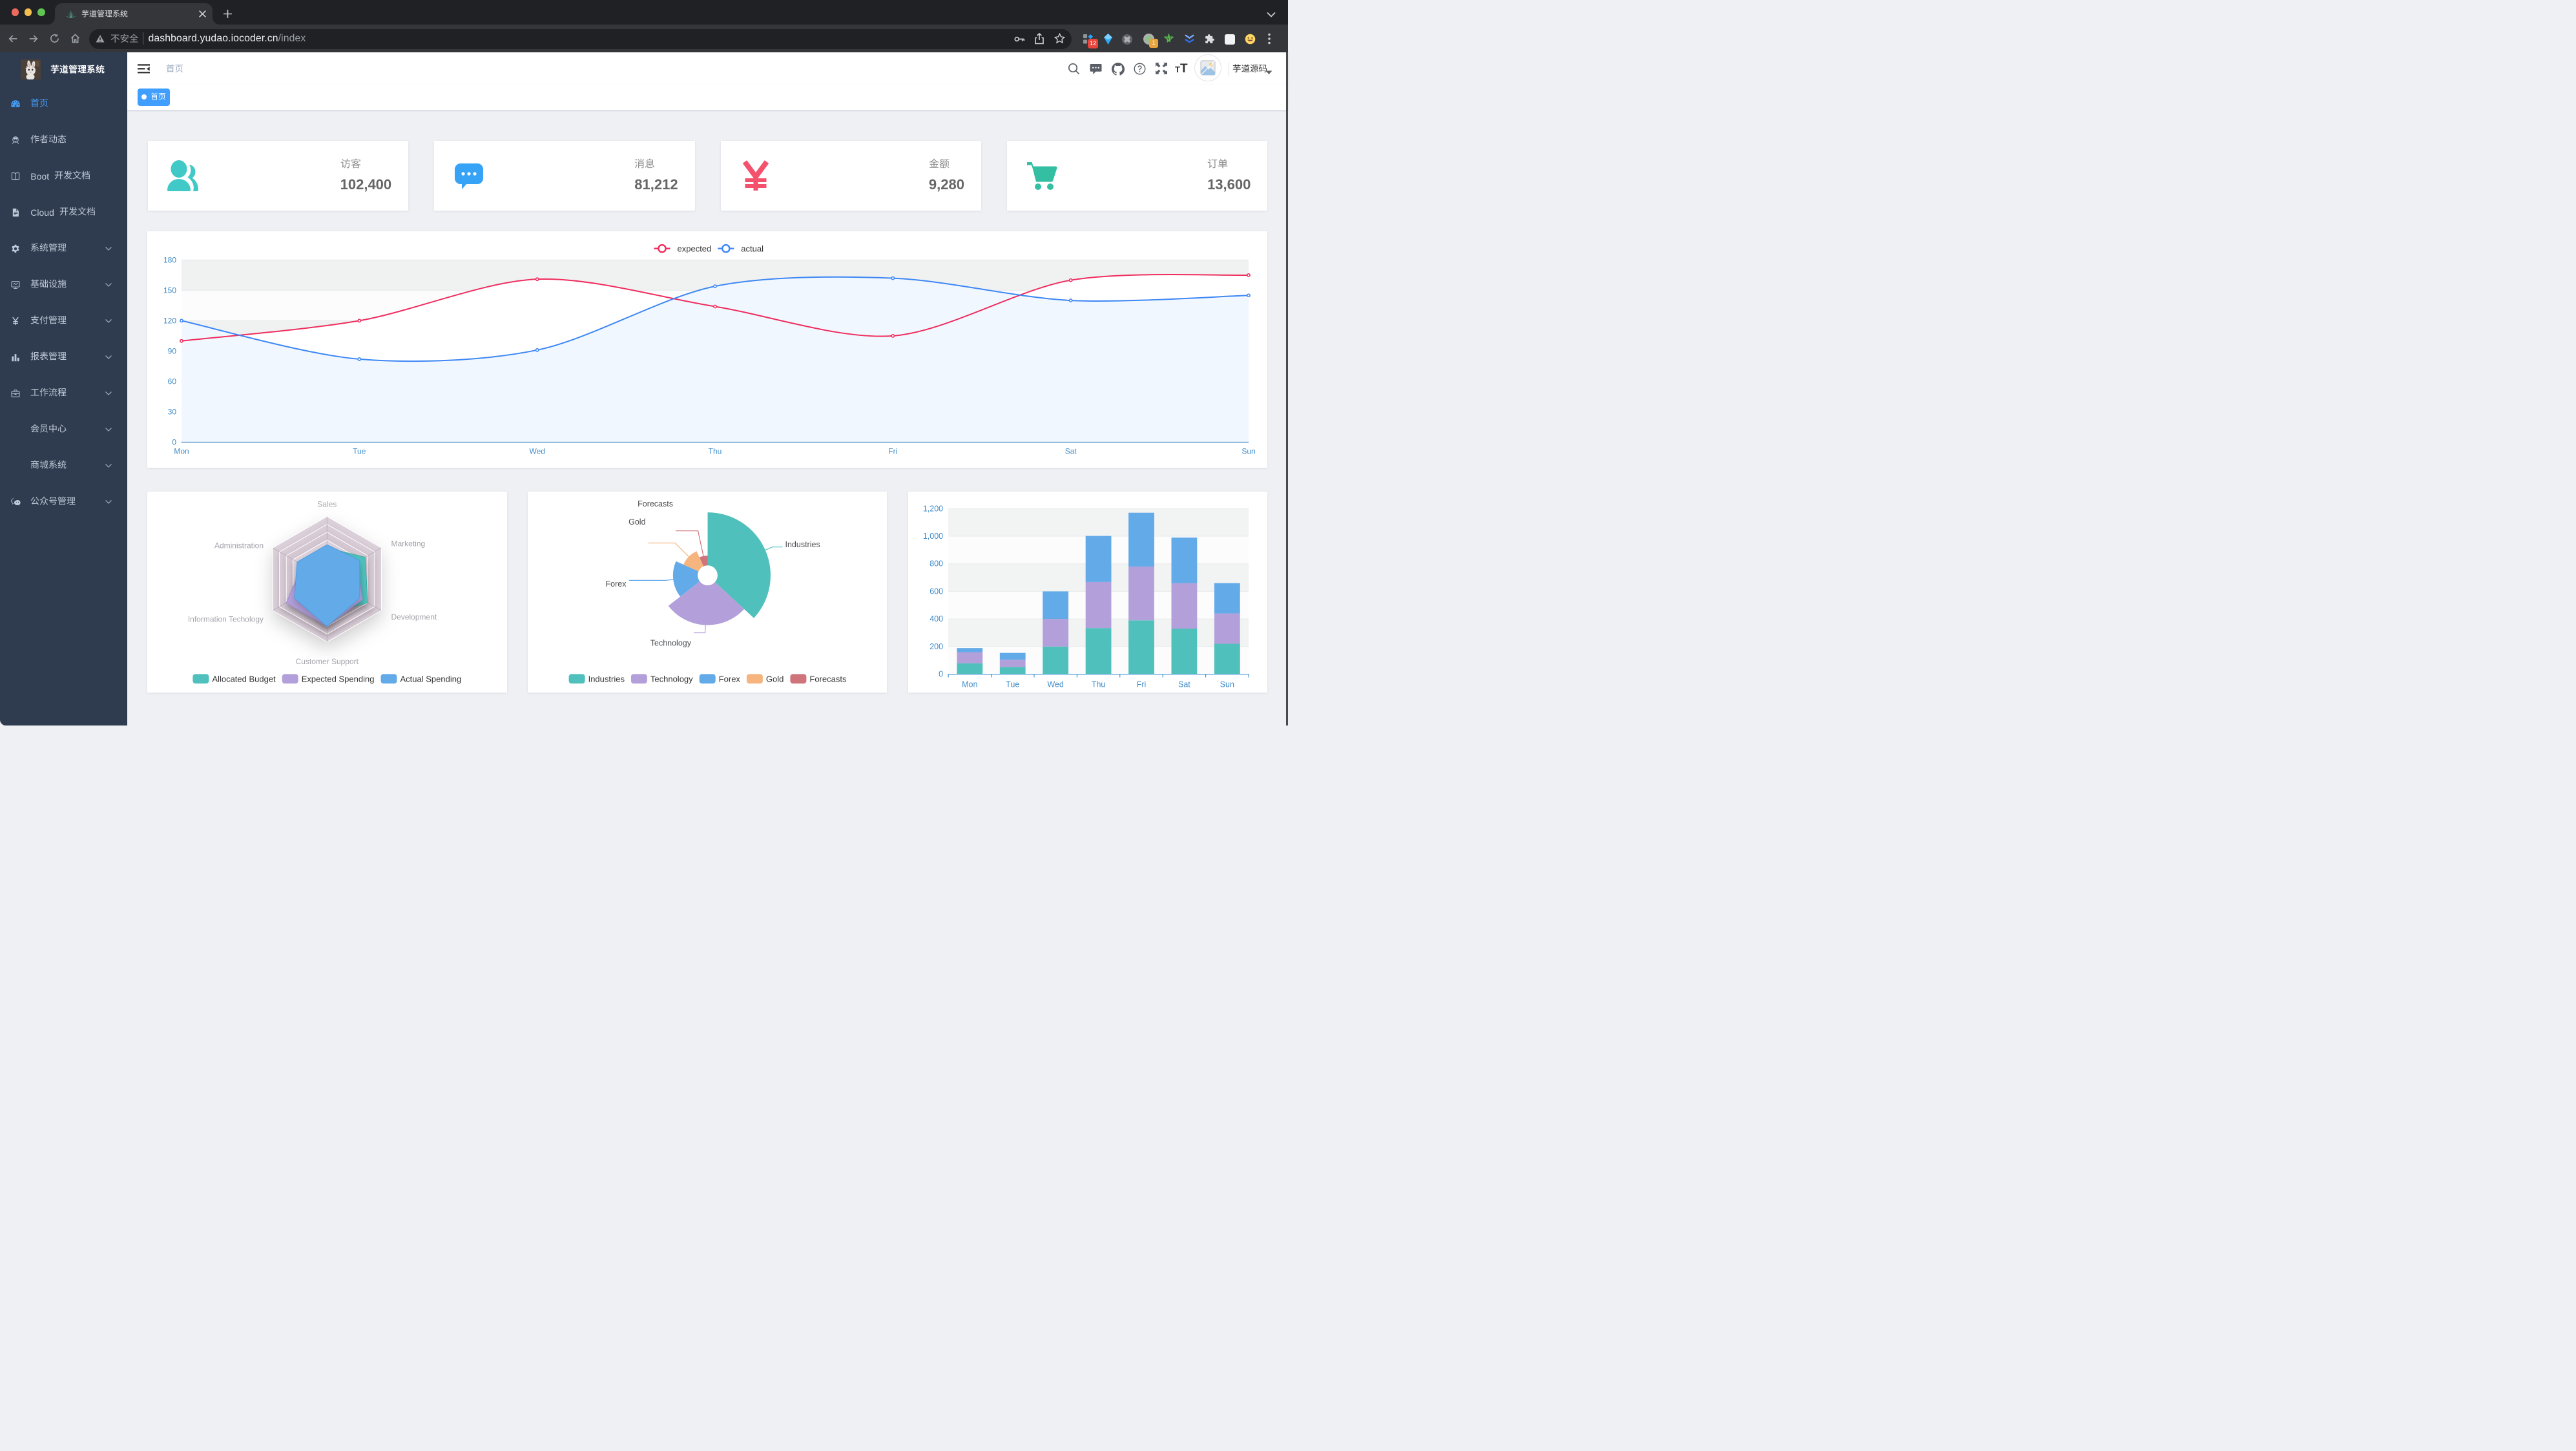 The image size is (2576, 1451). What do you see at coordinates (936, 591) in the screenshot?
I see `svg-text: 600` at bounding box center [936, 591].